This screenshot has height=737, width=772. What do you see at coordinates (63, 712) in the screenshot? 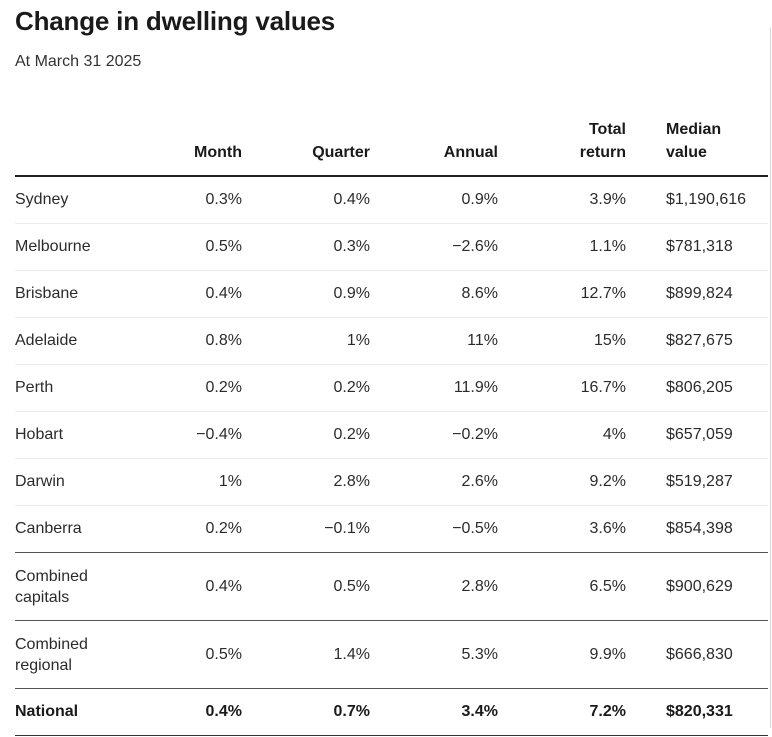
I see `cell-region: National` at bounding box center [63, 712].